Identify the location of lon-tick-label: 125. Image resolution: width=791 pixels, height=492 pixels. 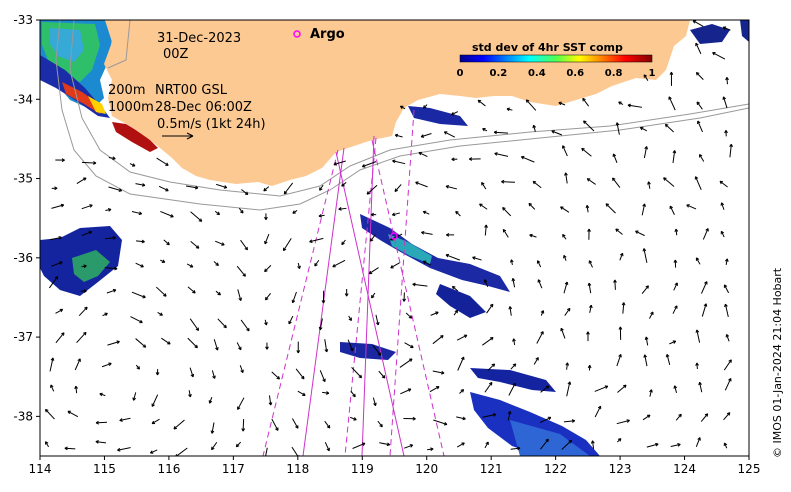
(749, 469).